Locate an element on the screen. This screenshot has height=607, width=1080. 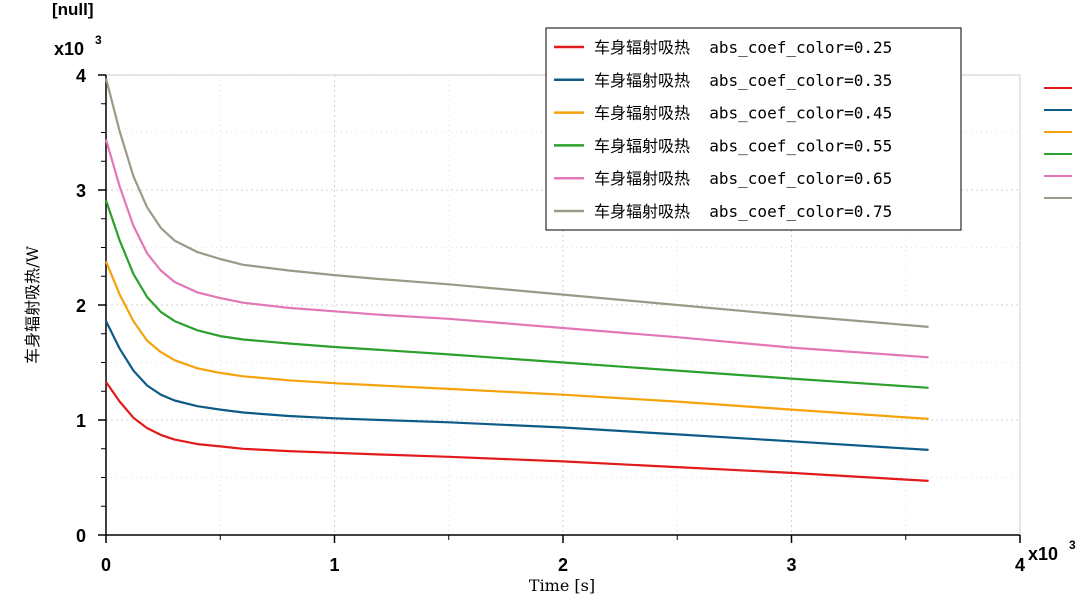
legend-box is located at coordinates (753, 129).